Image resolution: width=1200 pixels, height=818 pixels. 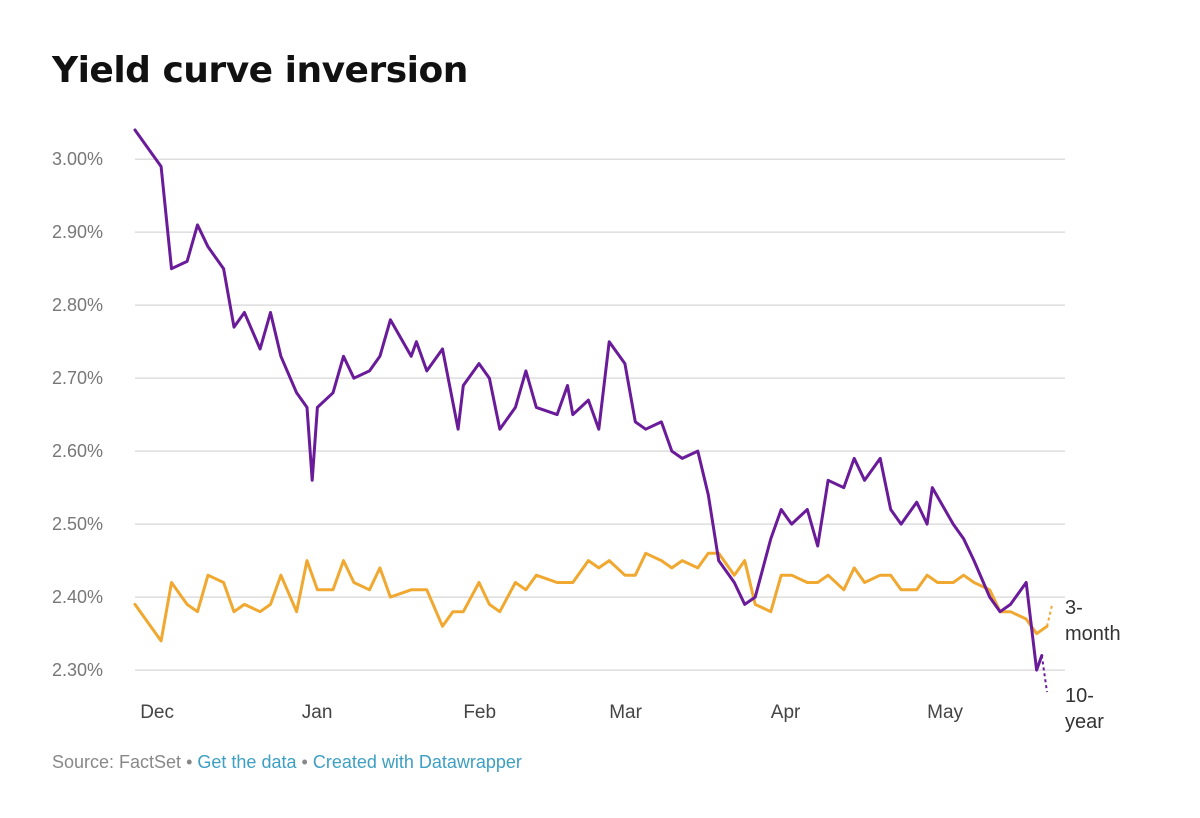 What do you see at coordinates (786, 712) in the screenshot?
I see `x-tick-label: Apr` at bounding box center [786, 712].